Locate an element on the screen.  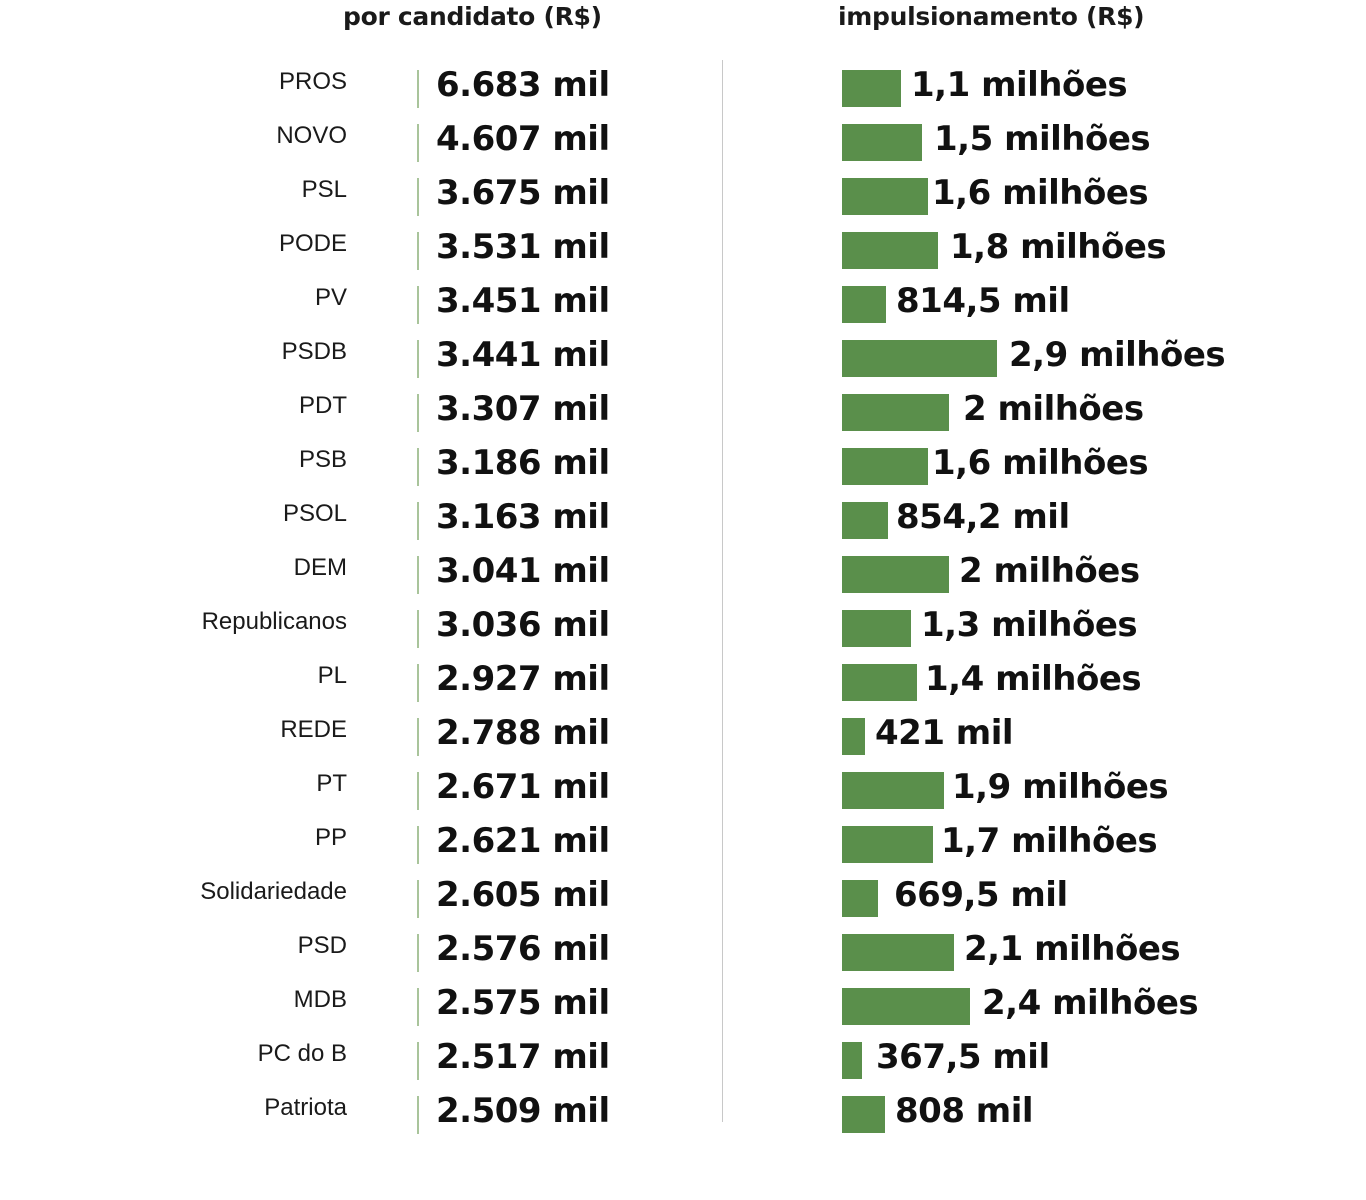
table-row: MDB 2.575 mil 2,4 milhões is located at coordinates (683, 1005).